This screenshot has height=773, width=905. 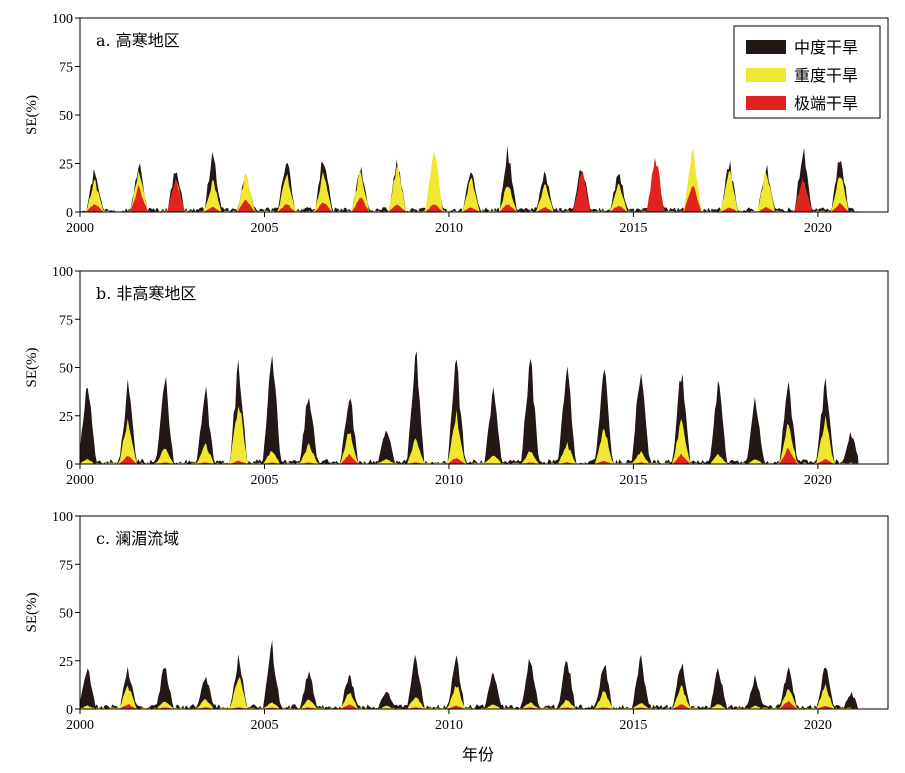 What do you see at coordinates (146, 293) in the screenshot?
I see `panel-title: b. 非高寒地区` at bounding box center [146, 293].